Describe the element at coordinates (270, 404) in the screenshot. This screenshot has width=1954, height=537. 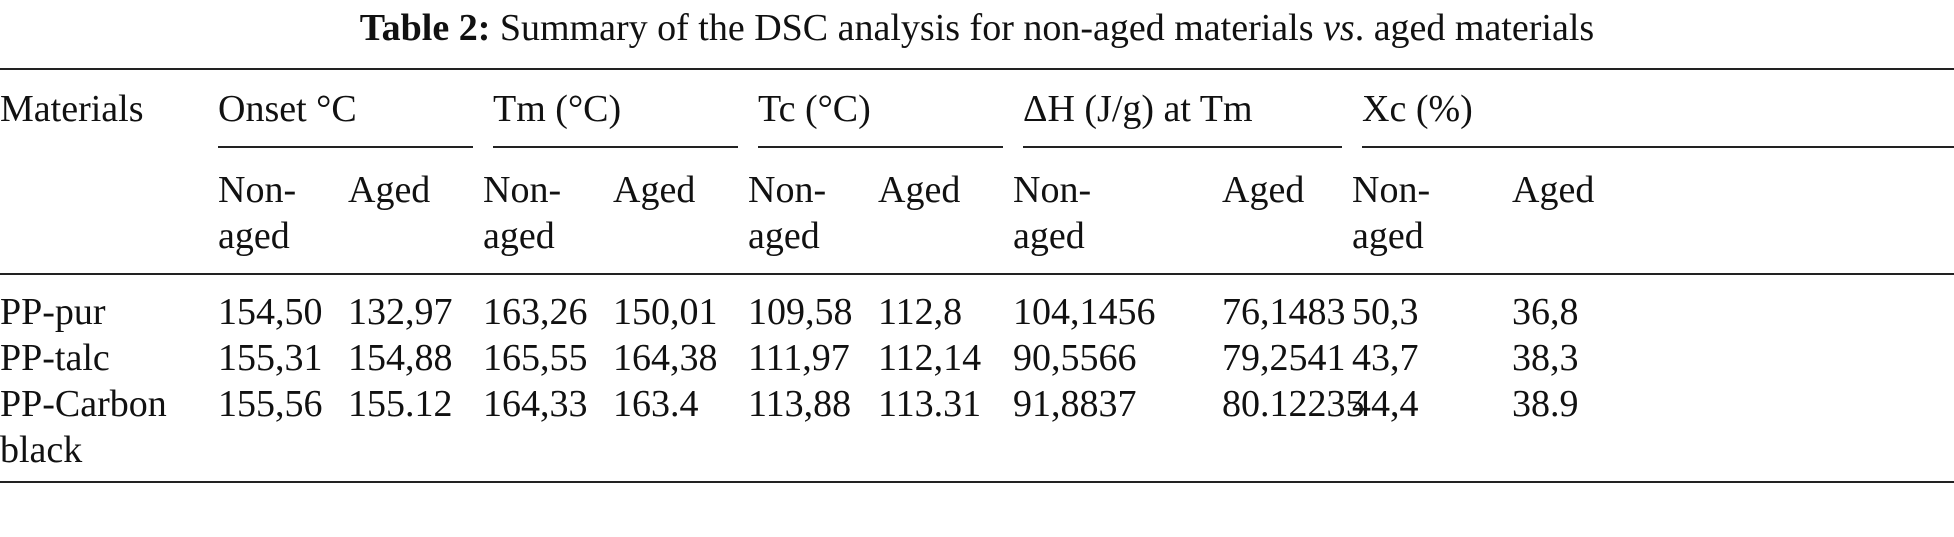
I see `onset-nonaged-cell: 155,56` at that location.